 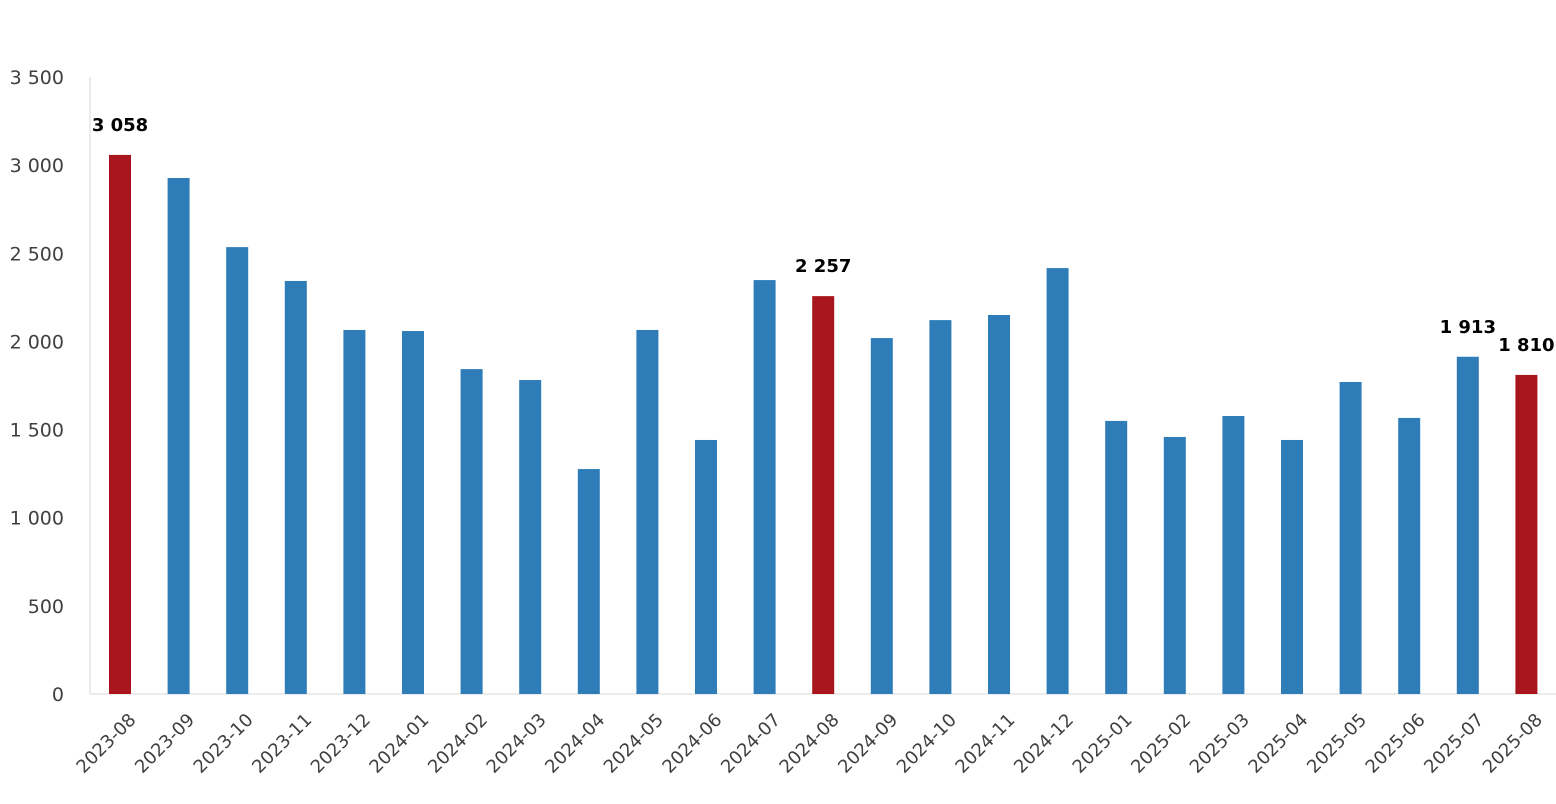 What do you see at coordinates (224, 744) in the screenshot?
I see `x-tick-label: 2023-10` at bounding box center [224, 744].